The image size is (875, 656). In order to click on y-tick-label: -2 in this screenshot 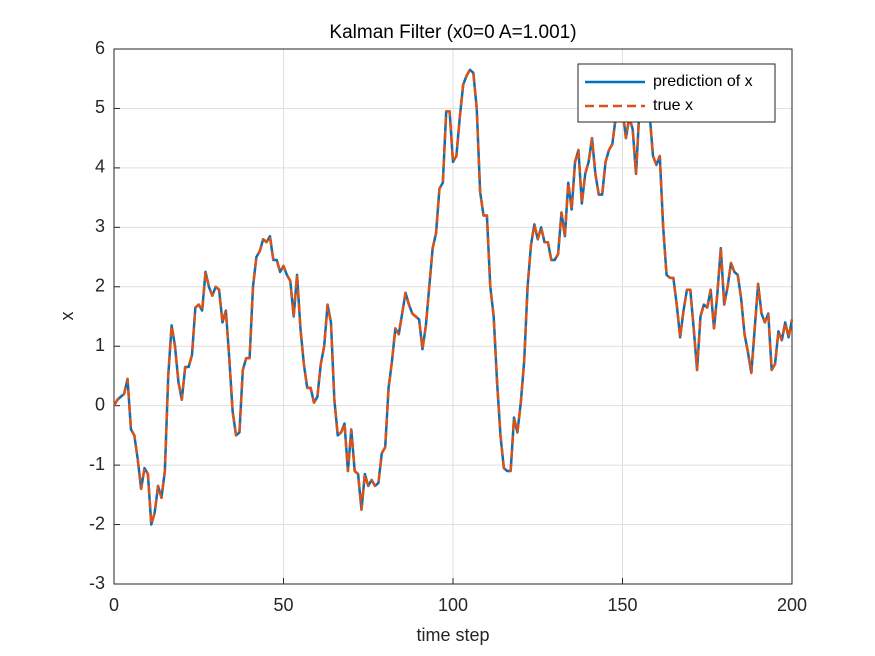, I will do `click(97, 523)`.